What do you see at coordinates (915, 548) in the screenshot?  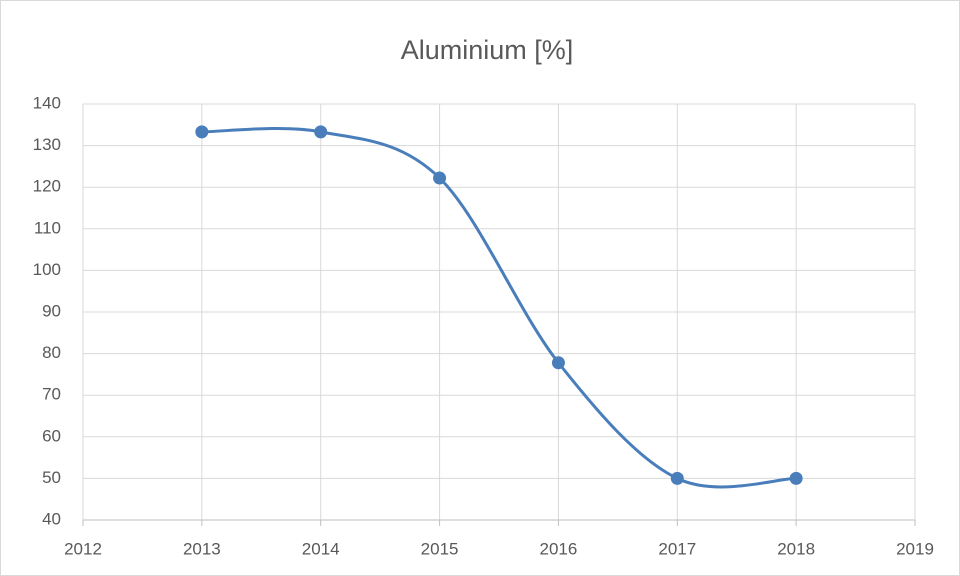 I see `x-tick-label: 2019` at bounding box center [915, 548].